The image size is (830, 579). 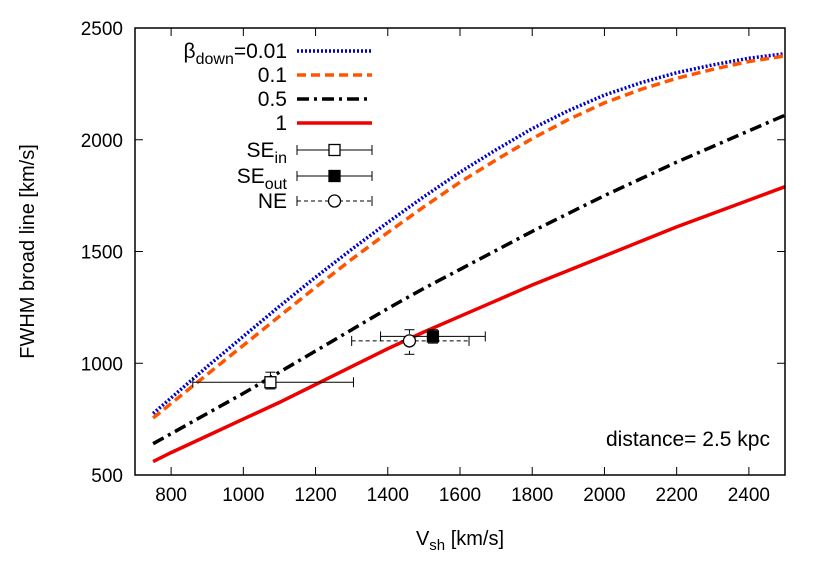 What do you see at coordinates (532, 495) in the screenshot?
I see `x-tick-label: 1800` at bounding box center [532, 495].